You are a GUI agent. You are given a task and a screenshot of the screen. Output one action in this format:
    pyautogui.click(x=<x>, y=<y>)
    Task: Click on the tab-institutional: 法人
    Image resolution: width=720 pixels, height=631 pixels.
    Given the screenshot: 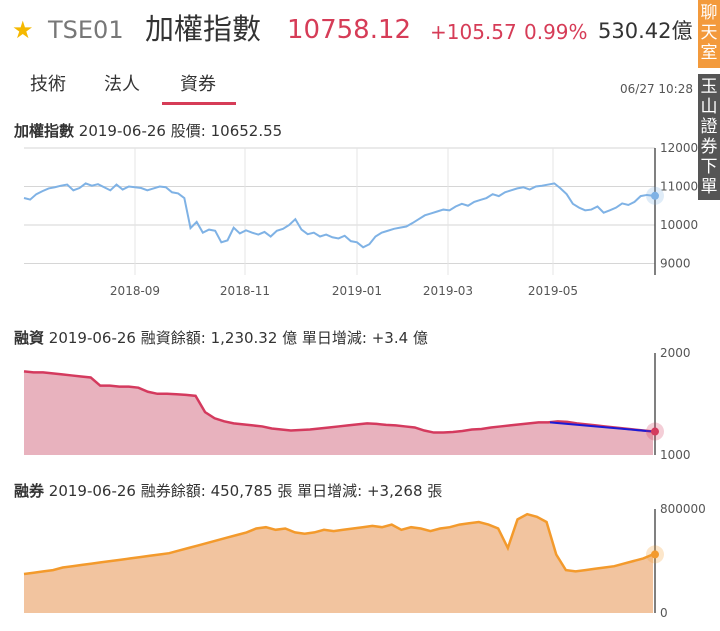 What is the action you would take?
    pyautogui.click(x=122, y=84)
    